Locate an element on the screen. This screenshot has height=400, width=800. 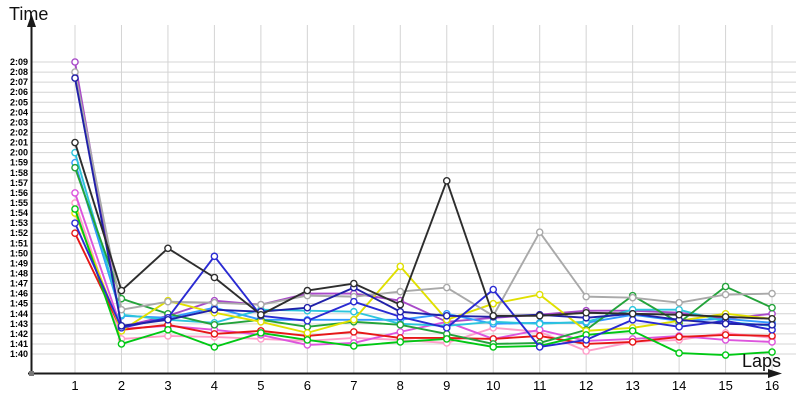
data-point-gray-lap12 is located at coordinates (586, 296).